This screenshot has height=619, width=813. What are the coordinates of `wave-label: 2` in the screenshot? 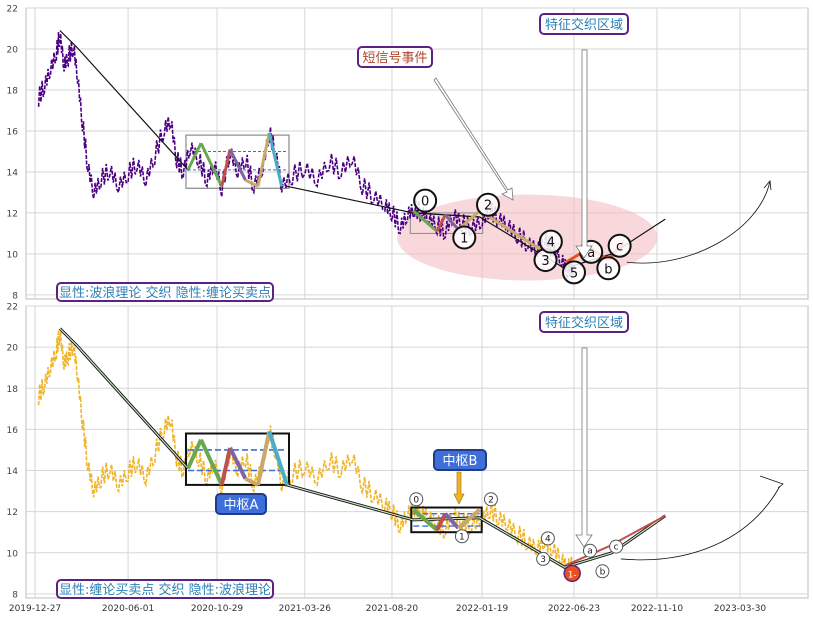 It's located at (491, 500).